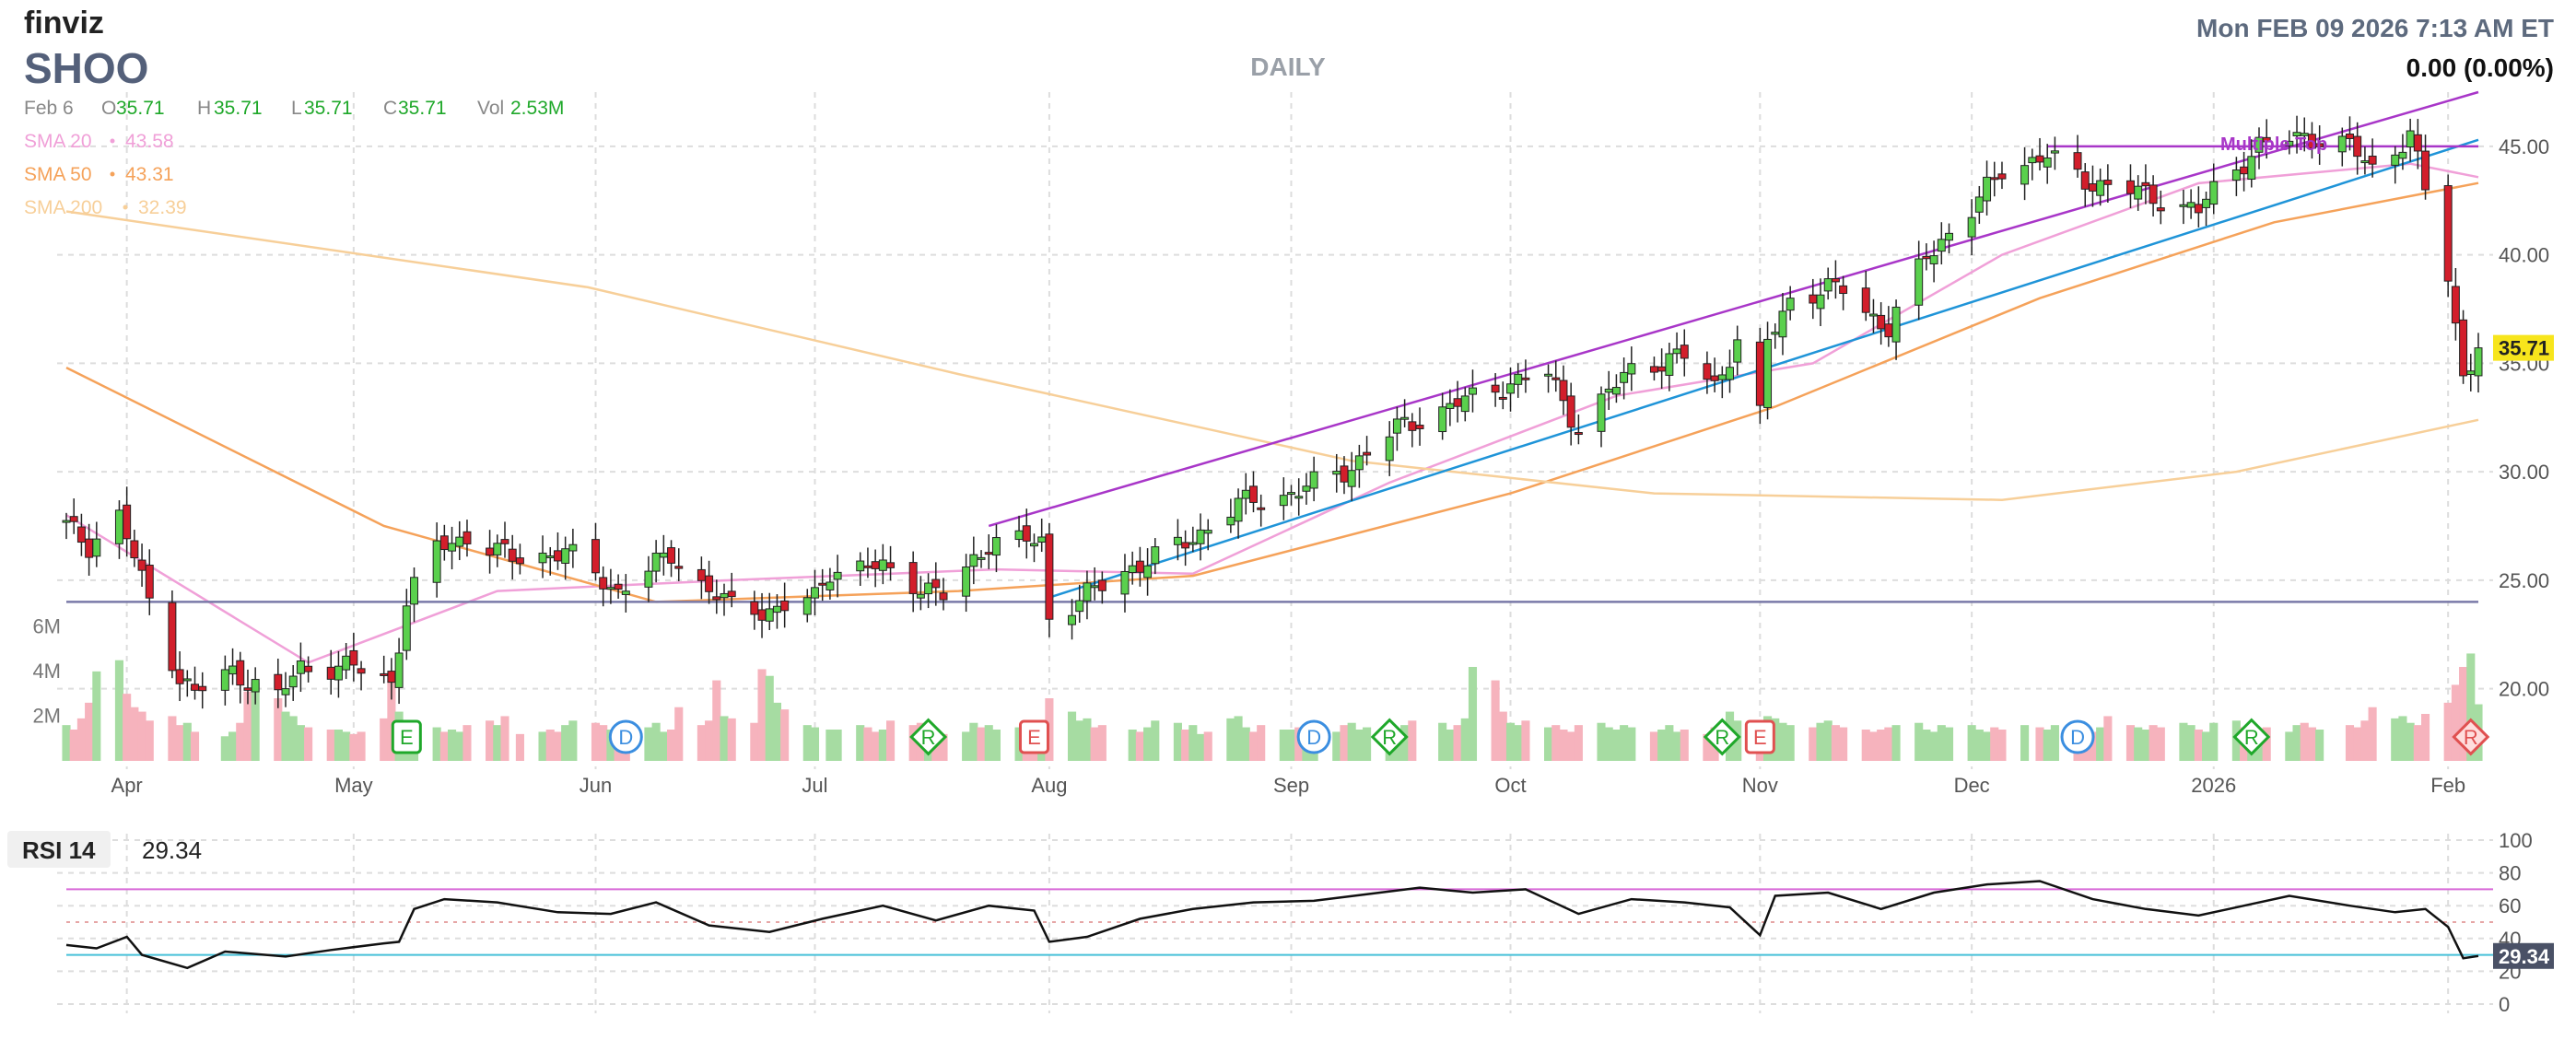 This screenshot has width=2576, height=1040. What do you see at coordinates (149, 141) in the screenshot?
I see `sma-legend-value: 43.58` at bounding box center [149, 141].